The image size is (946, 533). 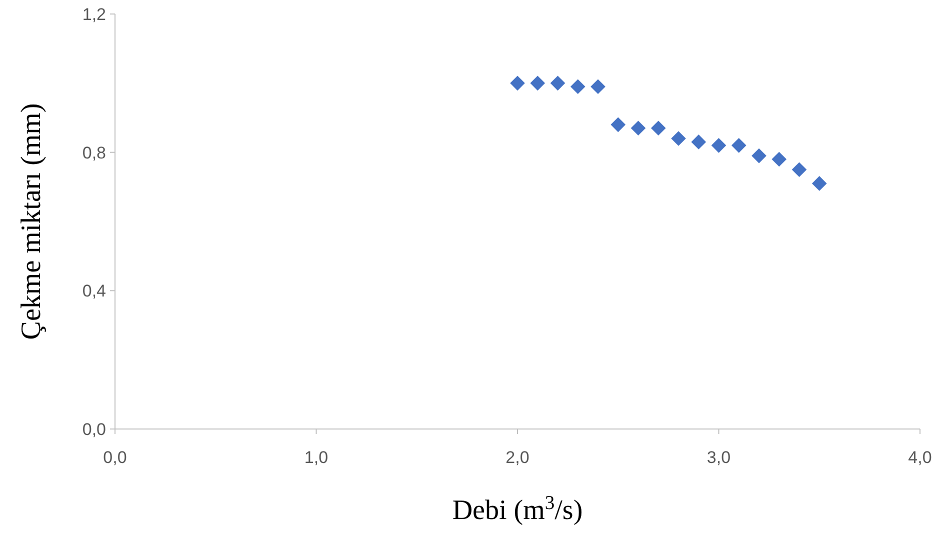 What do you see at coordinates (115, 457) in the screenshot?
I see `x-tick-label: 0,0` at bounding box center [115, 457].